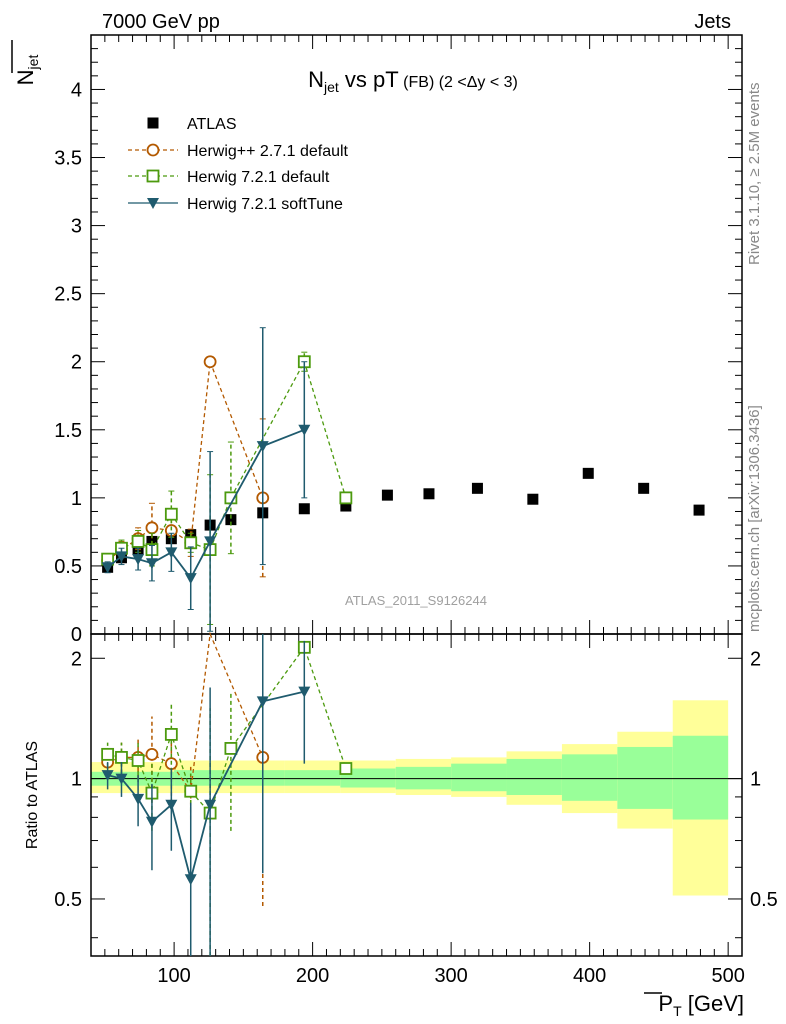 The height and width of the screenshot is (1024, 786). What do you see at coordinates (76, 227) in the screenshot?
I see `y-tick-label: 3` at bounding box center [76, 227].